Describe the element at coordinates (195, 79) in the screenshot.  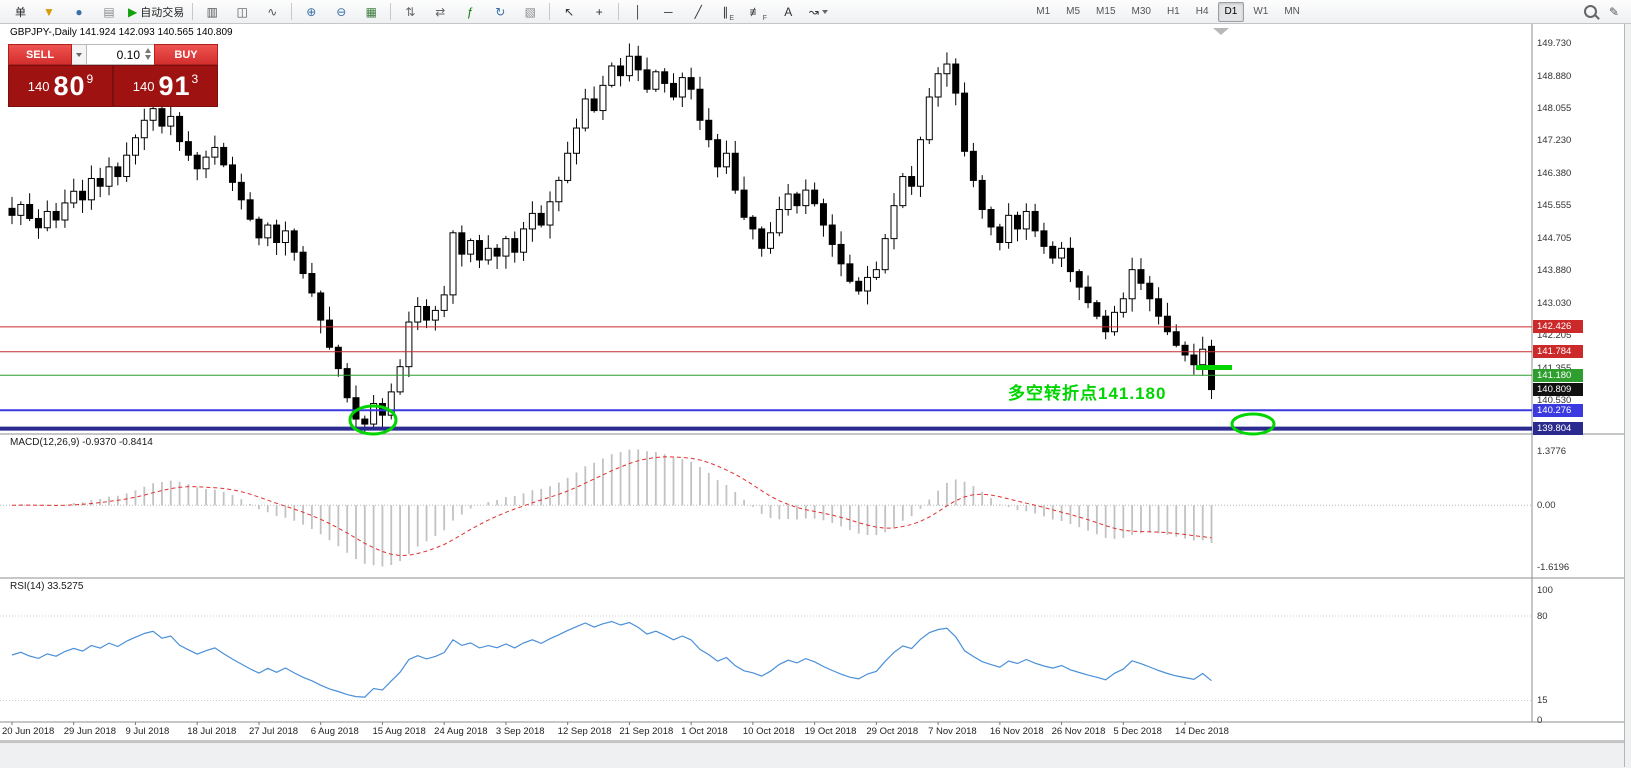
I see `buy-price-sup: 3` at that location.